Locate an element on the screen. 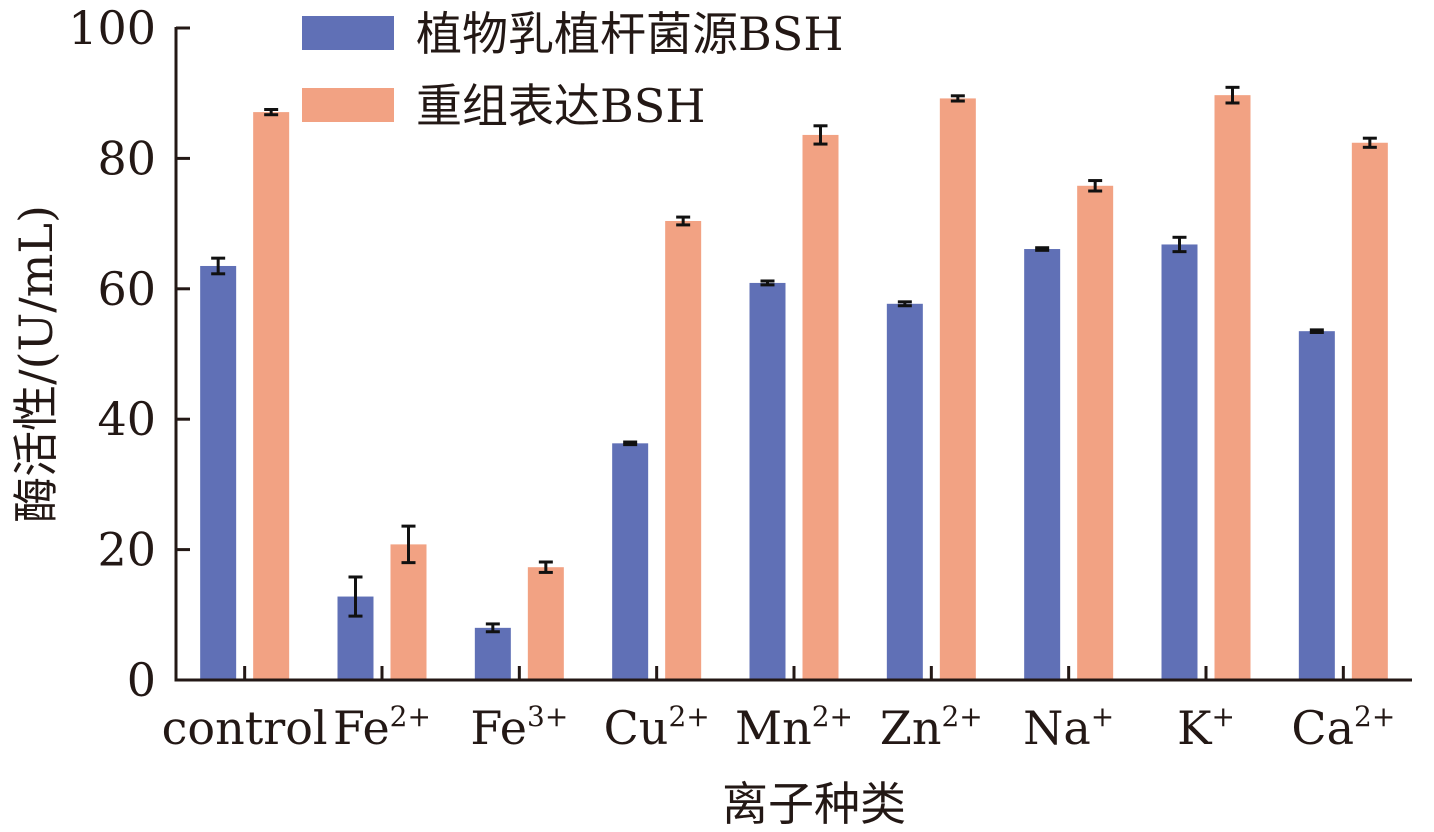  y-ticks-layer: 0 20 40 60 80 100 is located at coordinates (129, 354).